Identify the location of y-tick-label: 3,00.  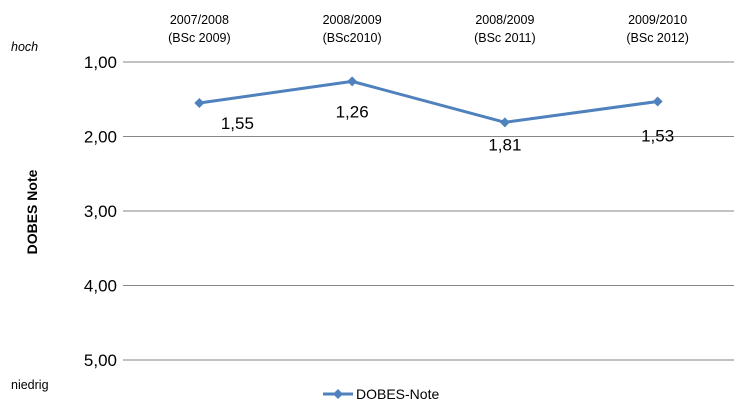
(100, 211).